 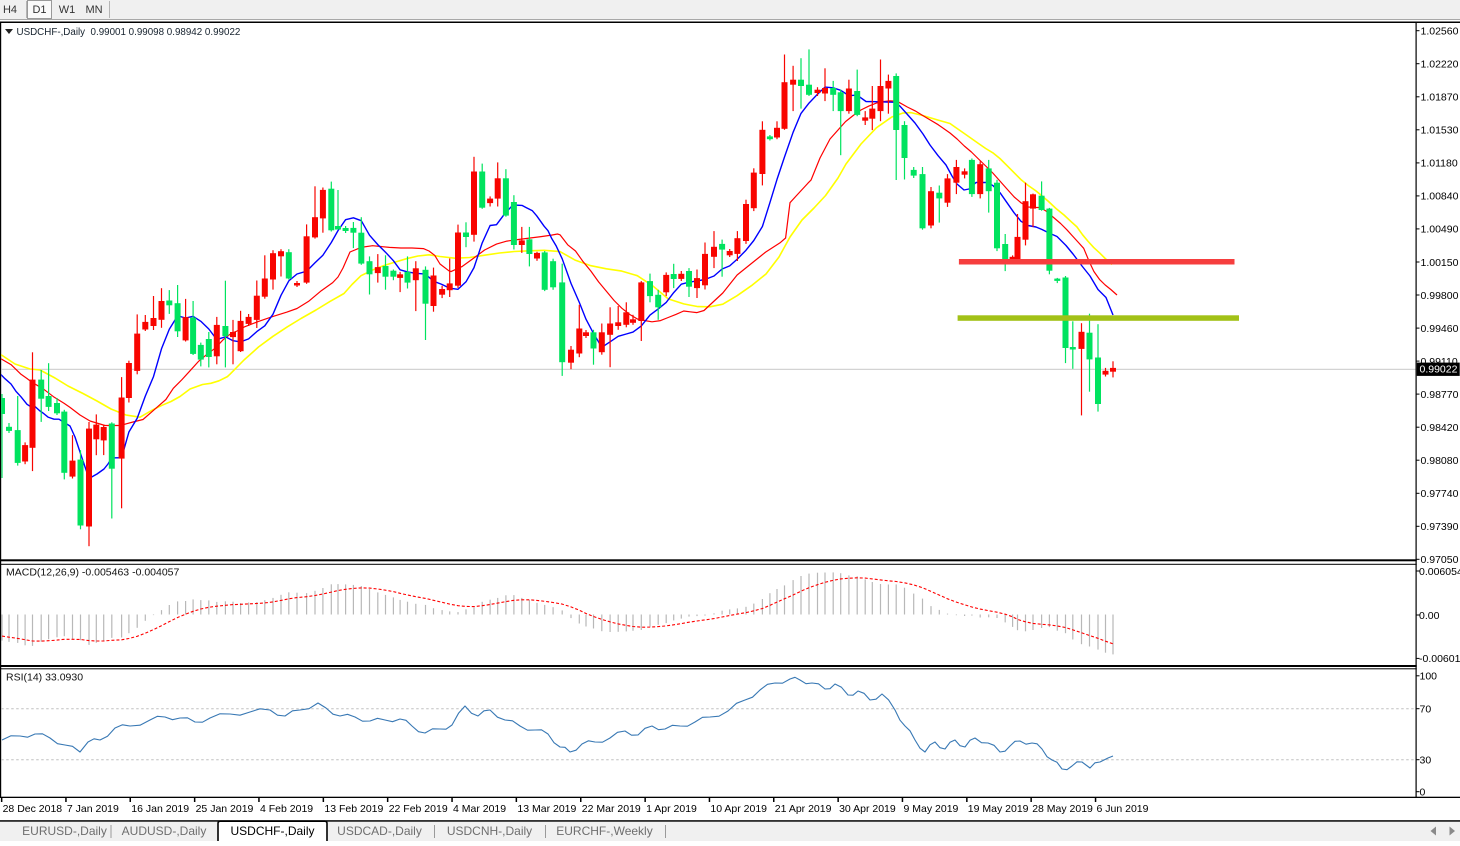 What do you see at coordinates (93, 573) in the screenshot?
I see `svg-text:MACD(12,26,9) -0.005463 -0.004: MACD(12,26,9) -0.005463 -0.004057` at bounding box center [93, 573].